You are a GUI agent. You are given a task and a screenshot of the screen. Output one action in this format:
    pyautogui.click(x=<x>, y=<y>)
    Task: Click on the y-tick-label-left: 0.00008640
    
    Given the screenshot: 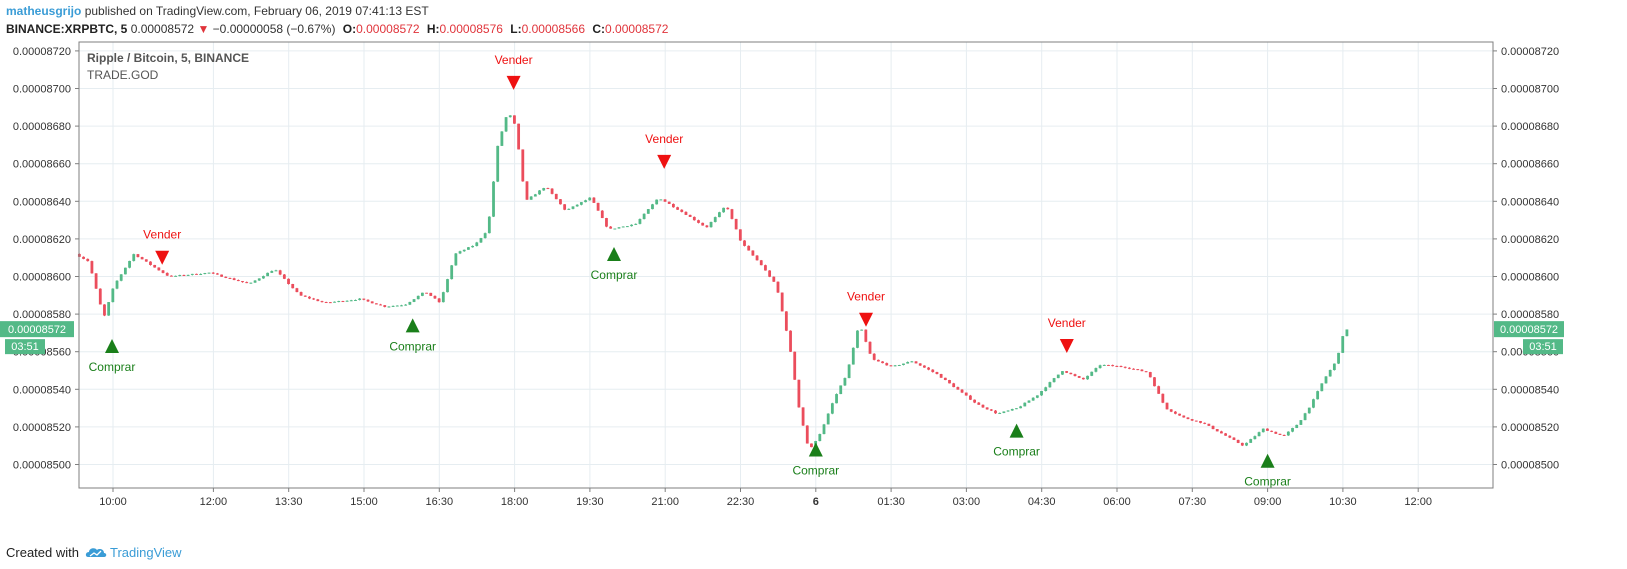 What is the action you would take?
    pyautogui.click(x=42, y=202)
    